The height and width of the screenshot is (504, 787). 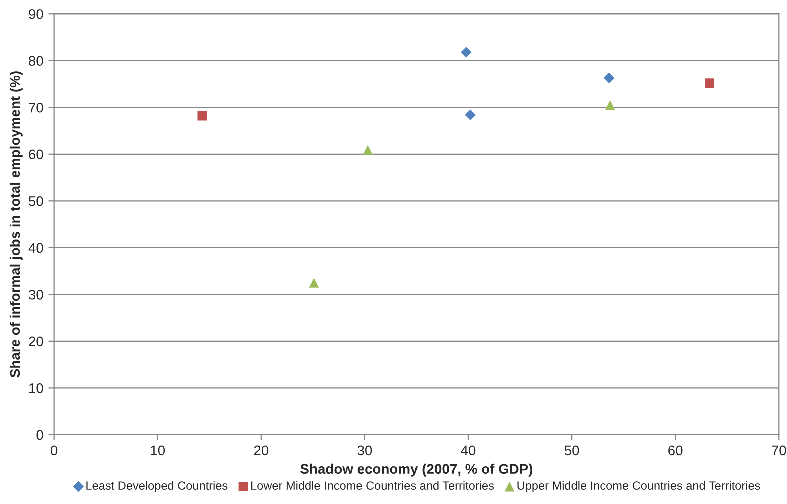 What do you see at coordinates (416, 470) in the screenshot?
I see `x-axis-title: Shadow economy (2007, % of GDP)` at bounding box center [416, 470].